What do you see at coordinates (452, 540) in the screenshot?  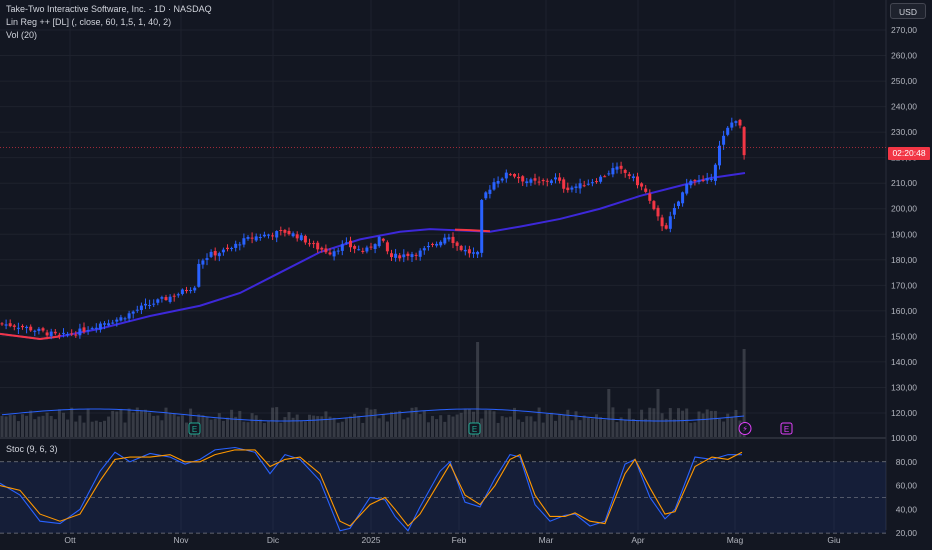 I see `time-axis: Ott Nov Dic 2025 Feb Mar Apr Mag Giu` at bounding box center [452, 540].